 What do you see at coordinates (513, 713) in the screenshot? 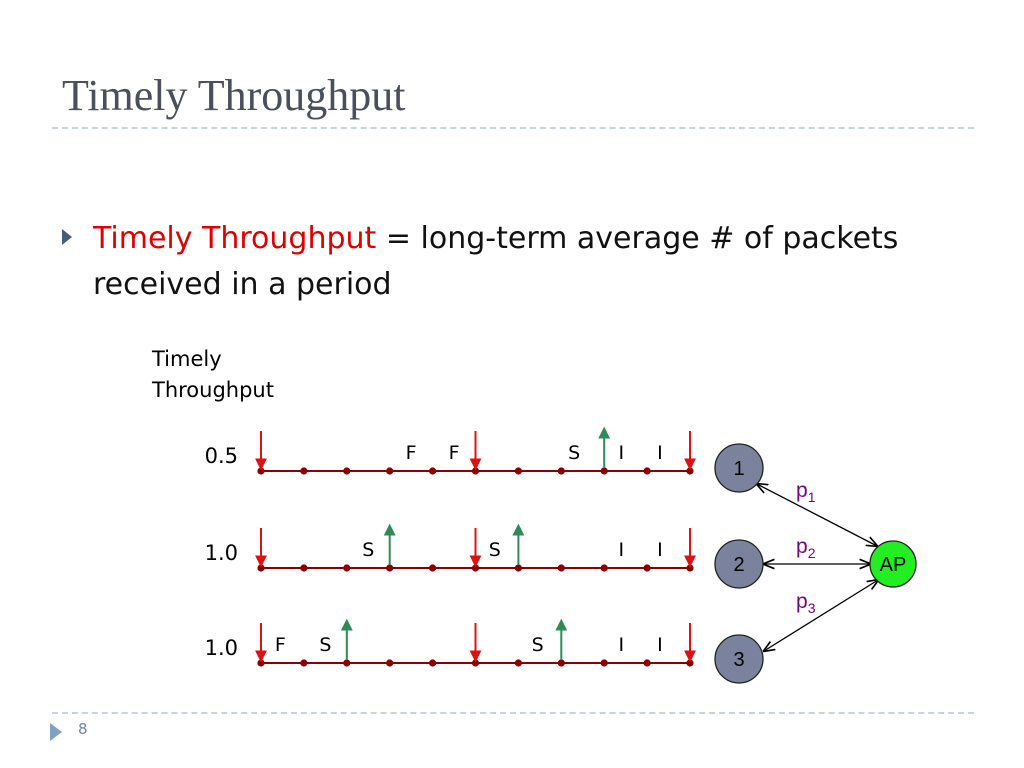
I see `footer-divider` at bounding box center [513, 713].